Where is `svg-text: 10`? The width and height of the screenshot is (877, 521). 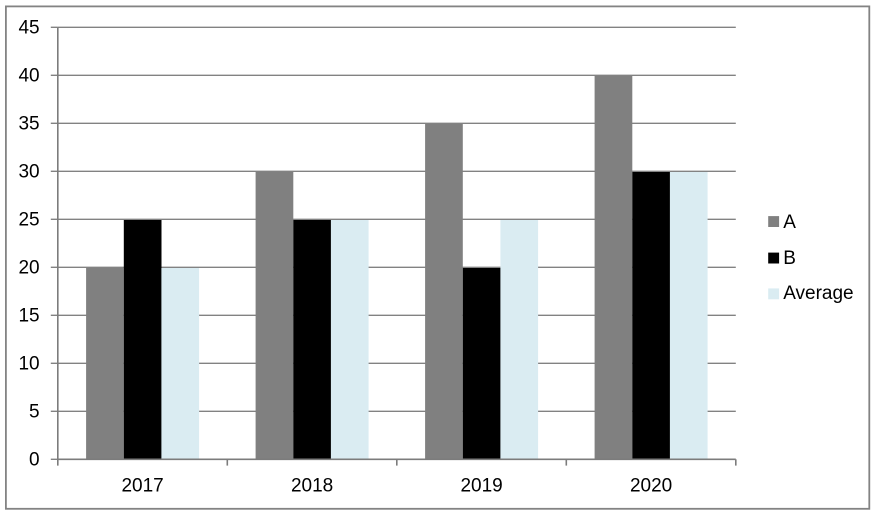
svg-text: 10 is located at coordinates (28, 364).